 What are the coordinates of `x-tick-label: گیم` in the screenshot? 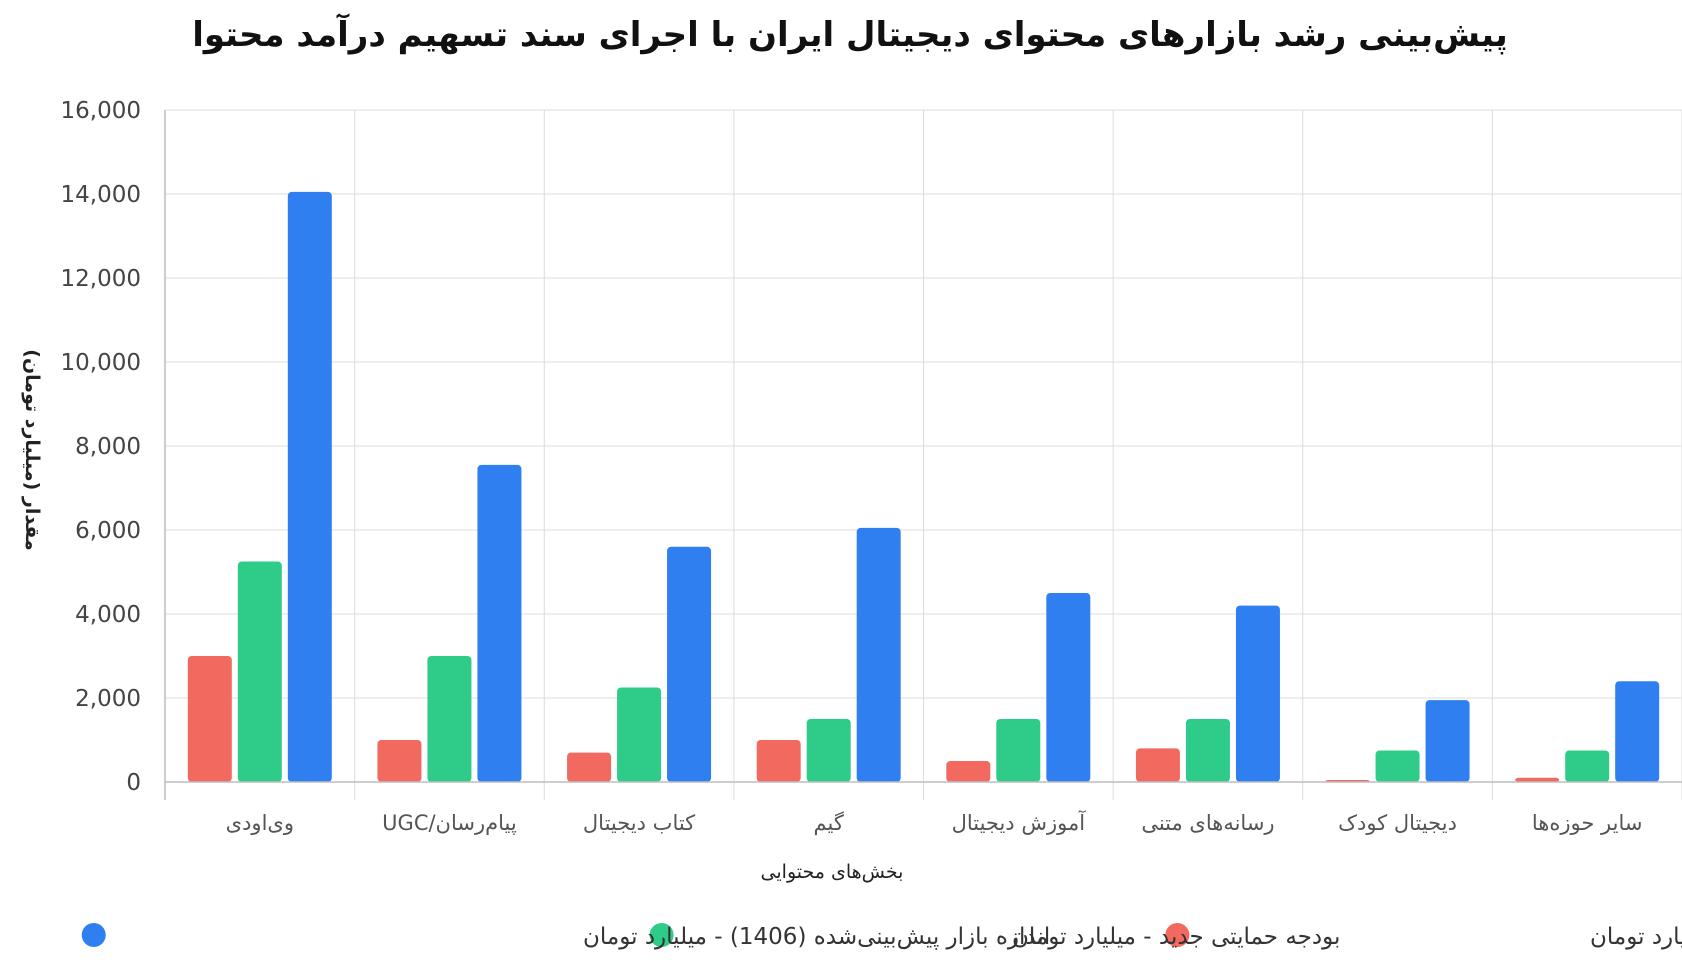 It's located at (829, 823).